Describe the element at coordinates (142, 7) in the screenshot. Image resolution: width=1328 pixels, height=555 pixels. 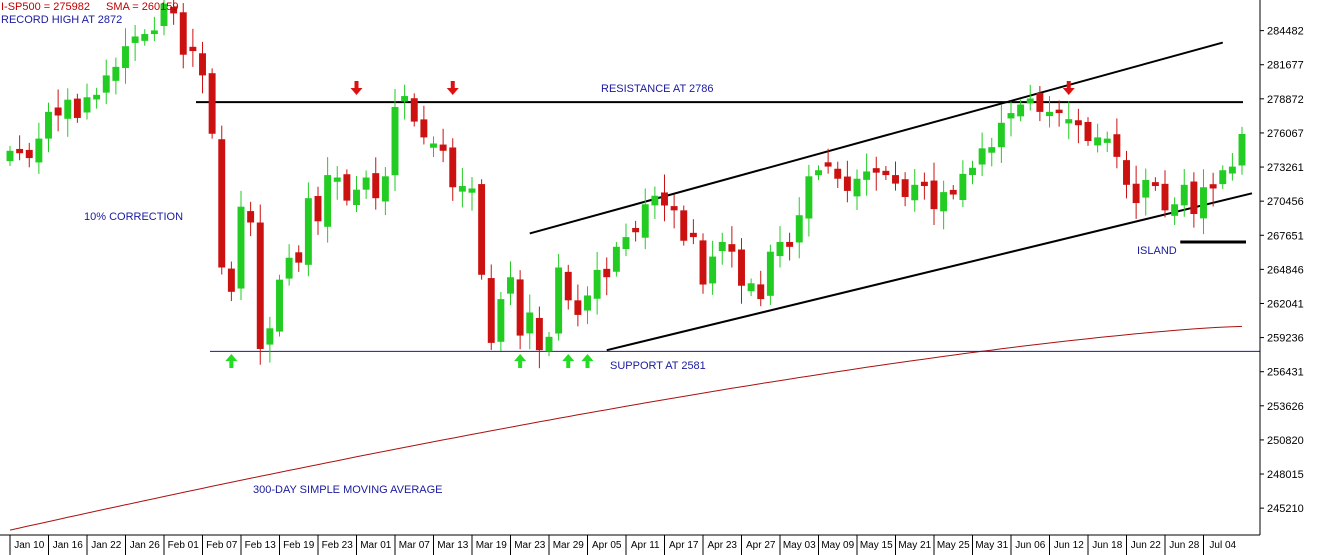
I see `sma-label: SMA = 260159` at that location.